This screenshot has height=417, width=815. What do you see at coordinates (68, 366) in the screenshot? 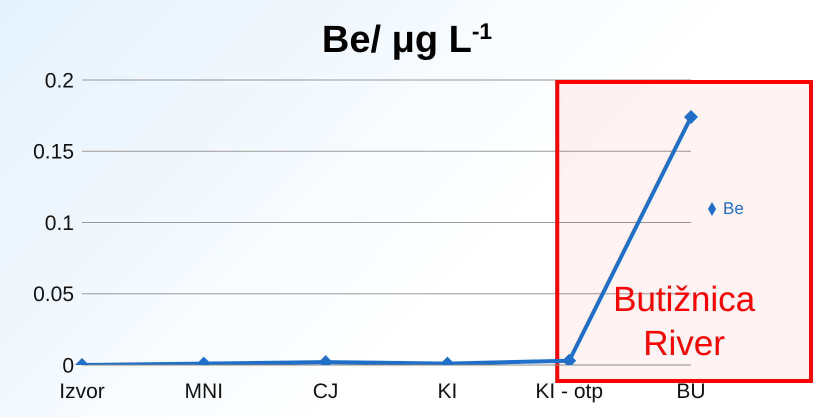
I see `y-tick-label: 0` at bounding box center [68, 366].